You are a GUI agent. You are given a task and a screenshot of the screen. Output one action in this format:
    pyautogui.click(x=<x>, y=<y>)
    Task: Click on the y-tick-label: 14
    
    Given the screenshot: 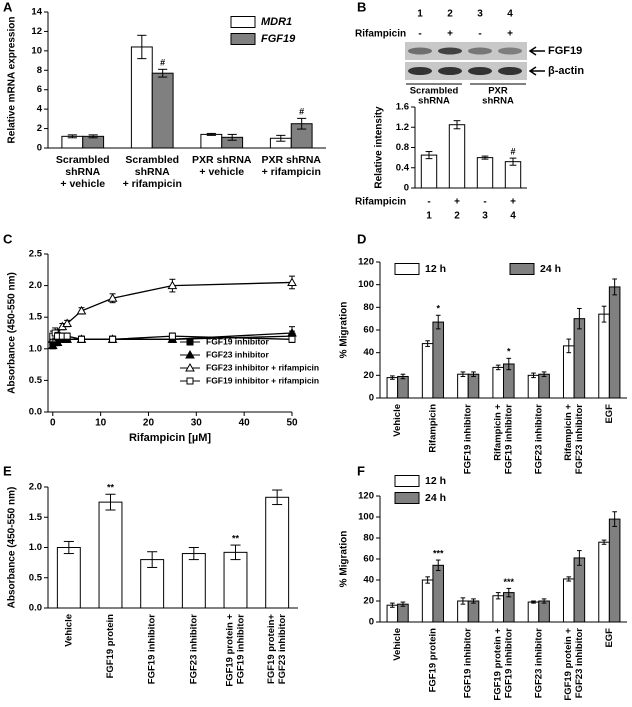 What is the action you would take?
    pyautogui.click(x=36, y=12)
    